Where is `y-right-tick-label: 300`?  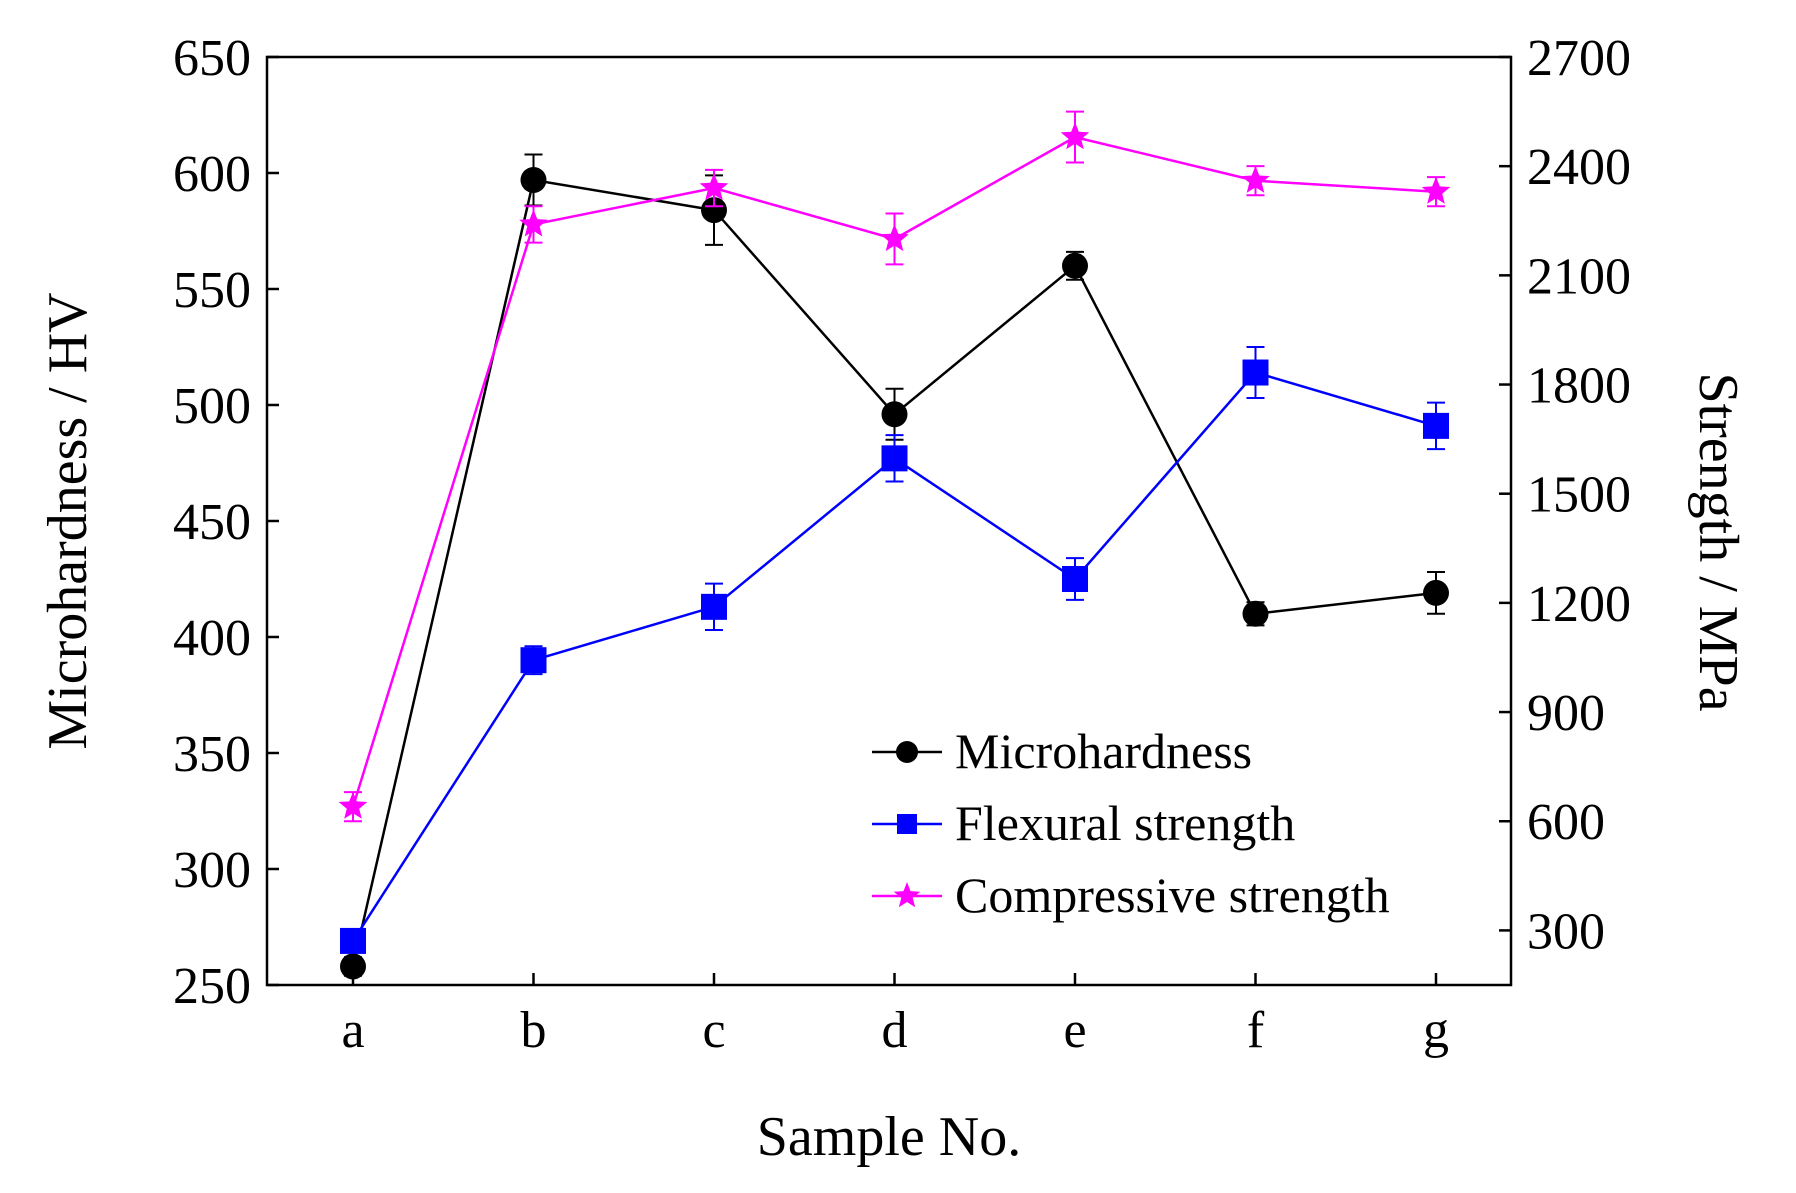 y-right-tick-label: 300 is located at coordinates (1566, 931).